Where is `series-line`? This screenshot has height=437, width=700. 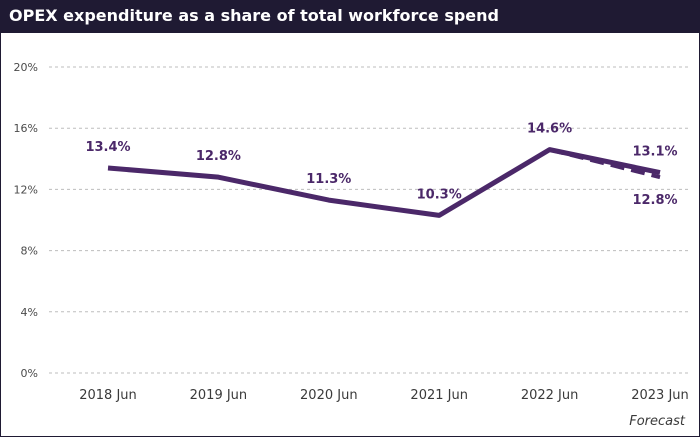
series-line is located at coordinates (384, 182).